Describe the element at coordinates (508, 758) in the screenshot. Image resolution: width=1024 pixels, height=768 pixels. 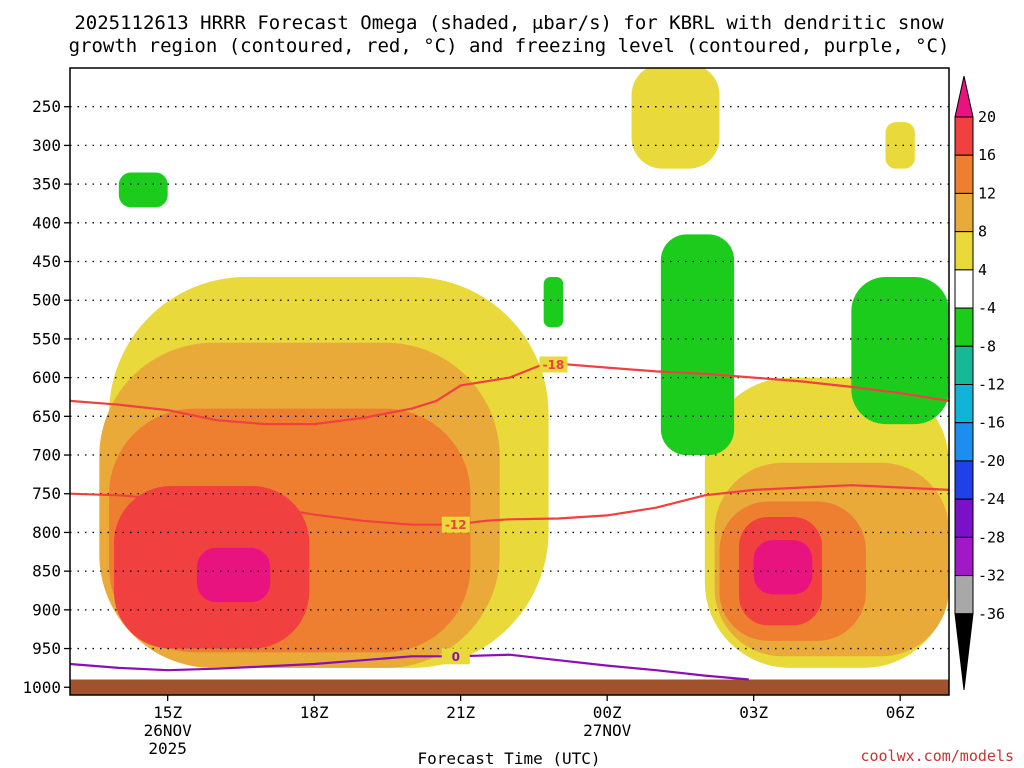
I see `x-axis-label: Forecast Time (UTC)` at that location.